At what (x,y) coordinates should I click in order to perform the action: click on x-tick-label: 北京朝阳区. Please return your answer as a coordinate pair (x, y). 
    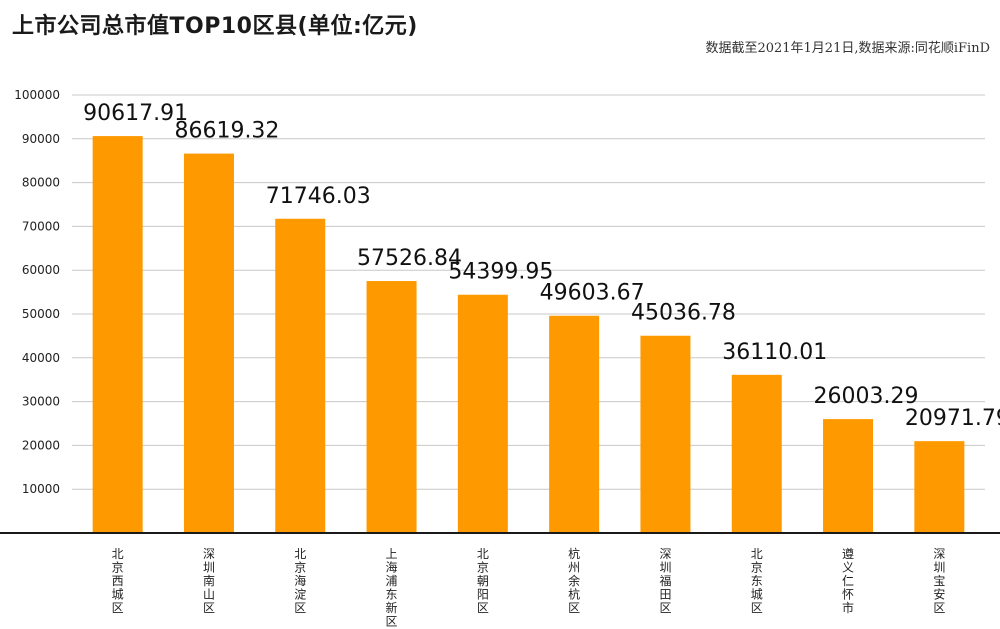
    Looking at the image, I should click on (483, 581).